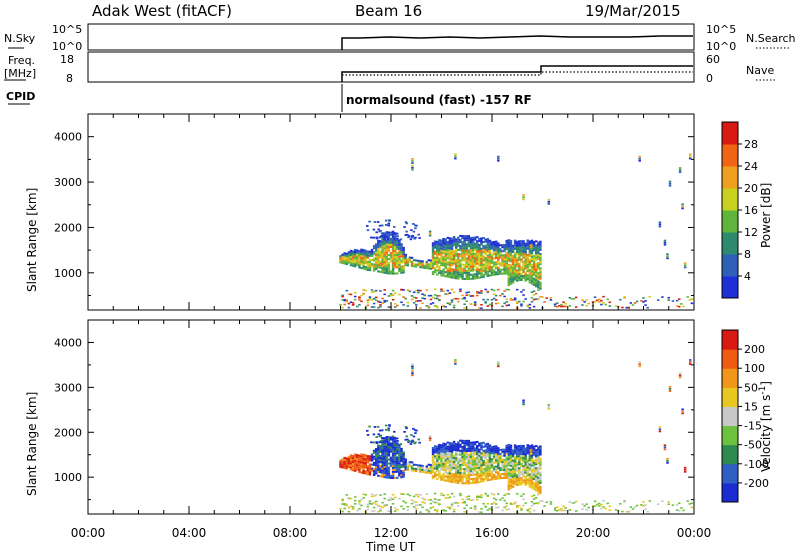  What do you see at coordinates (730, 416) in the screenshot?
I see `colorbar-swatch` at bounding box center [730, 416].